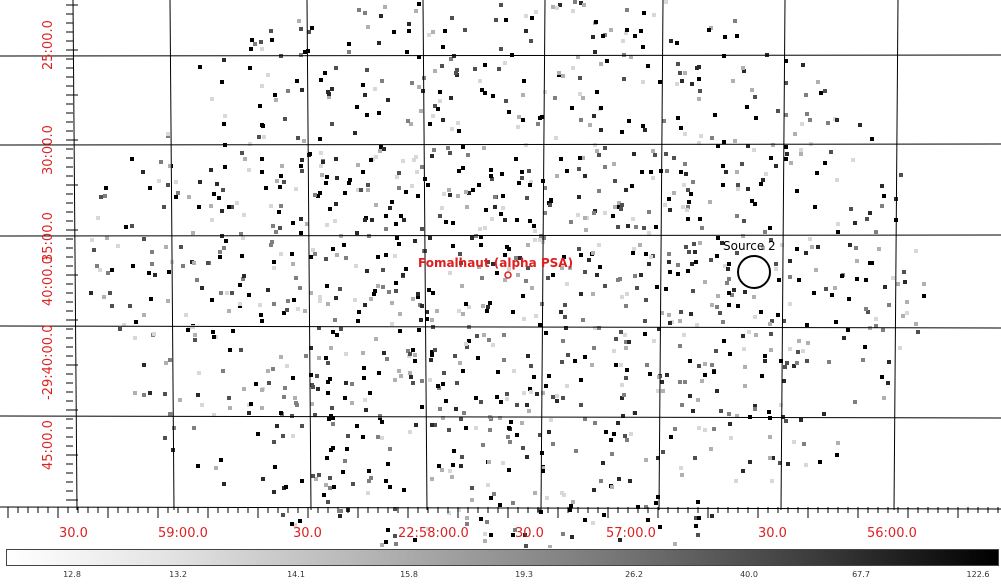 The height and width of the screenshot is (586, 1001). Describe the element at coordinates (48, 150) in the screenshot. I see `dec-label-1: 30:00.0` at that location.